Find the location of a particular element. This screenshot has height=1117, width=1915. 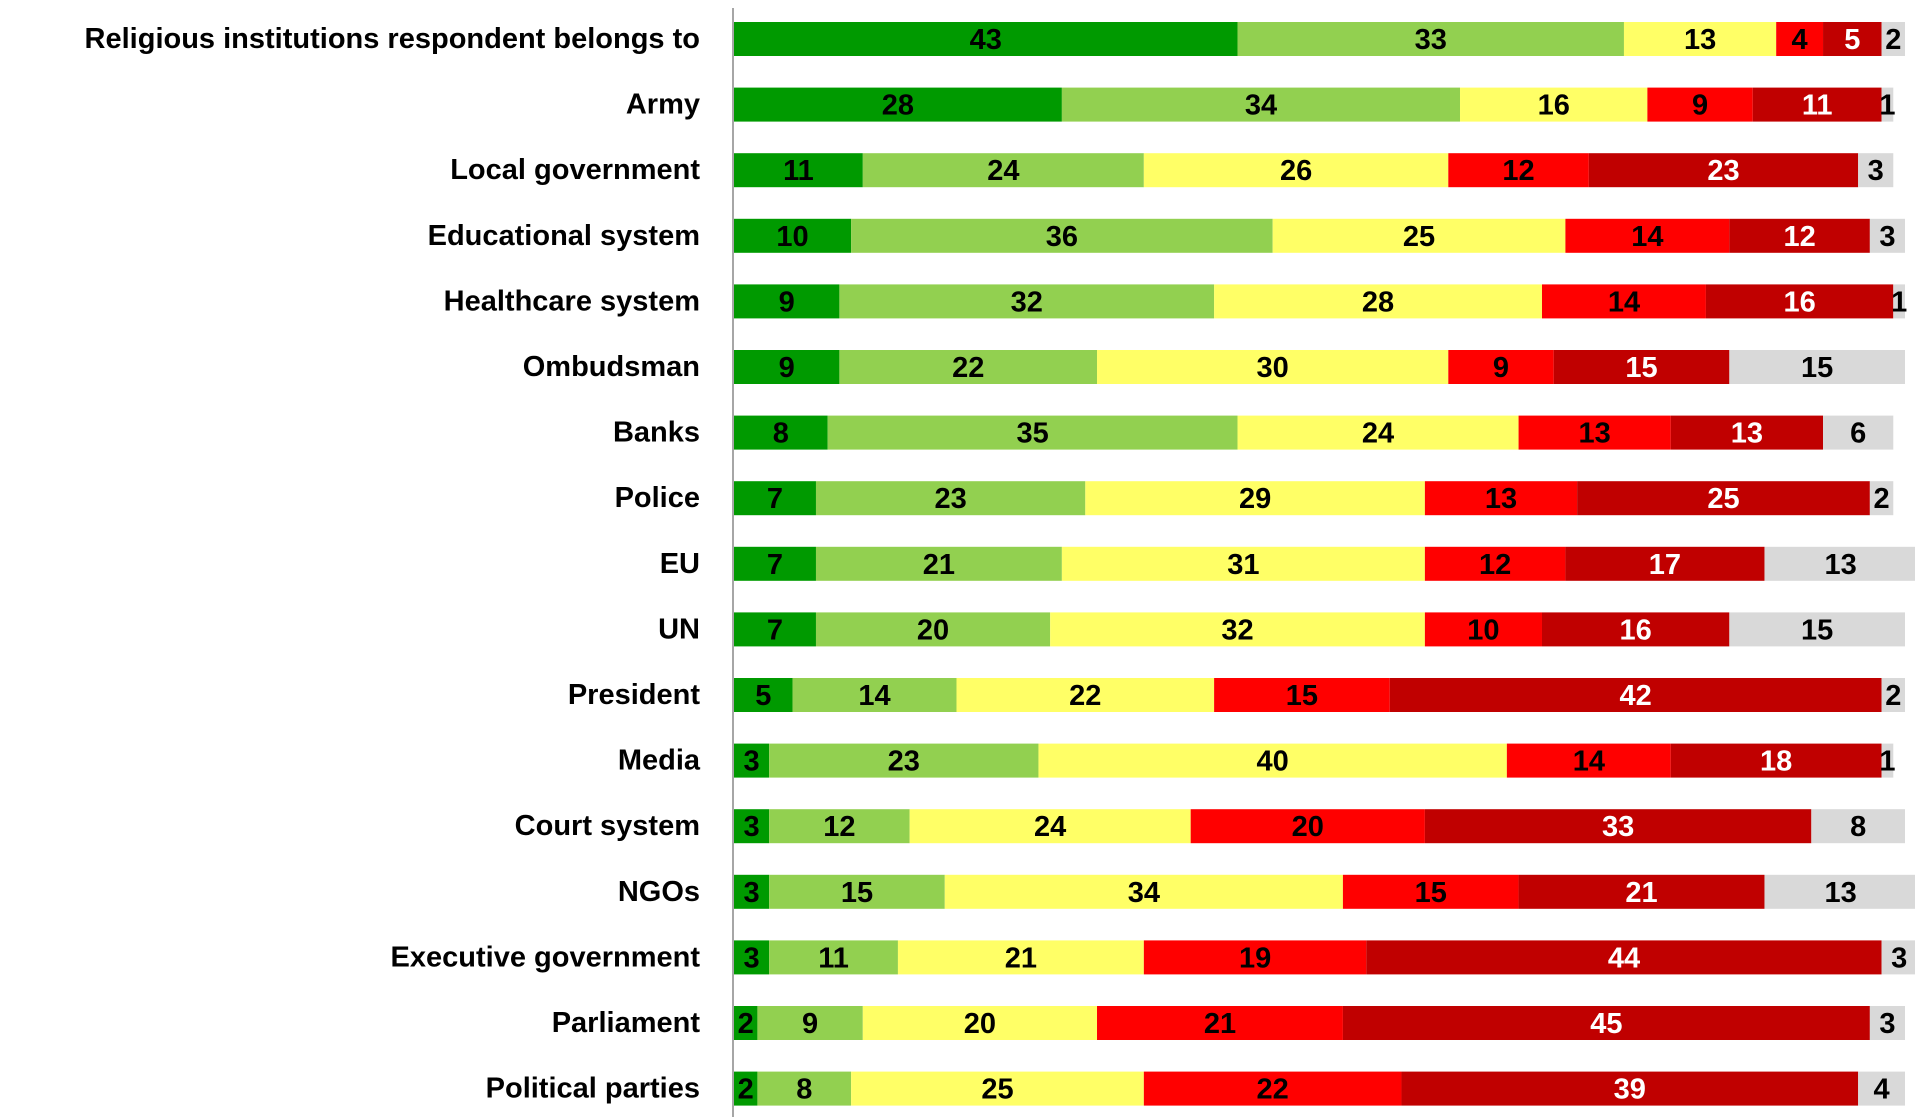

data-label: 42 is located at coordinates (1636, 696).